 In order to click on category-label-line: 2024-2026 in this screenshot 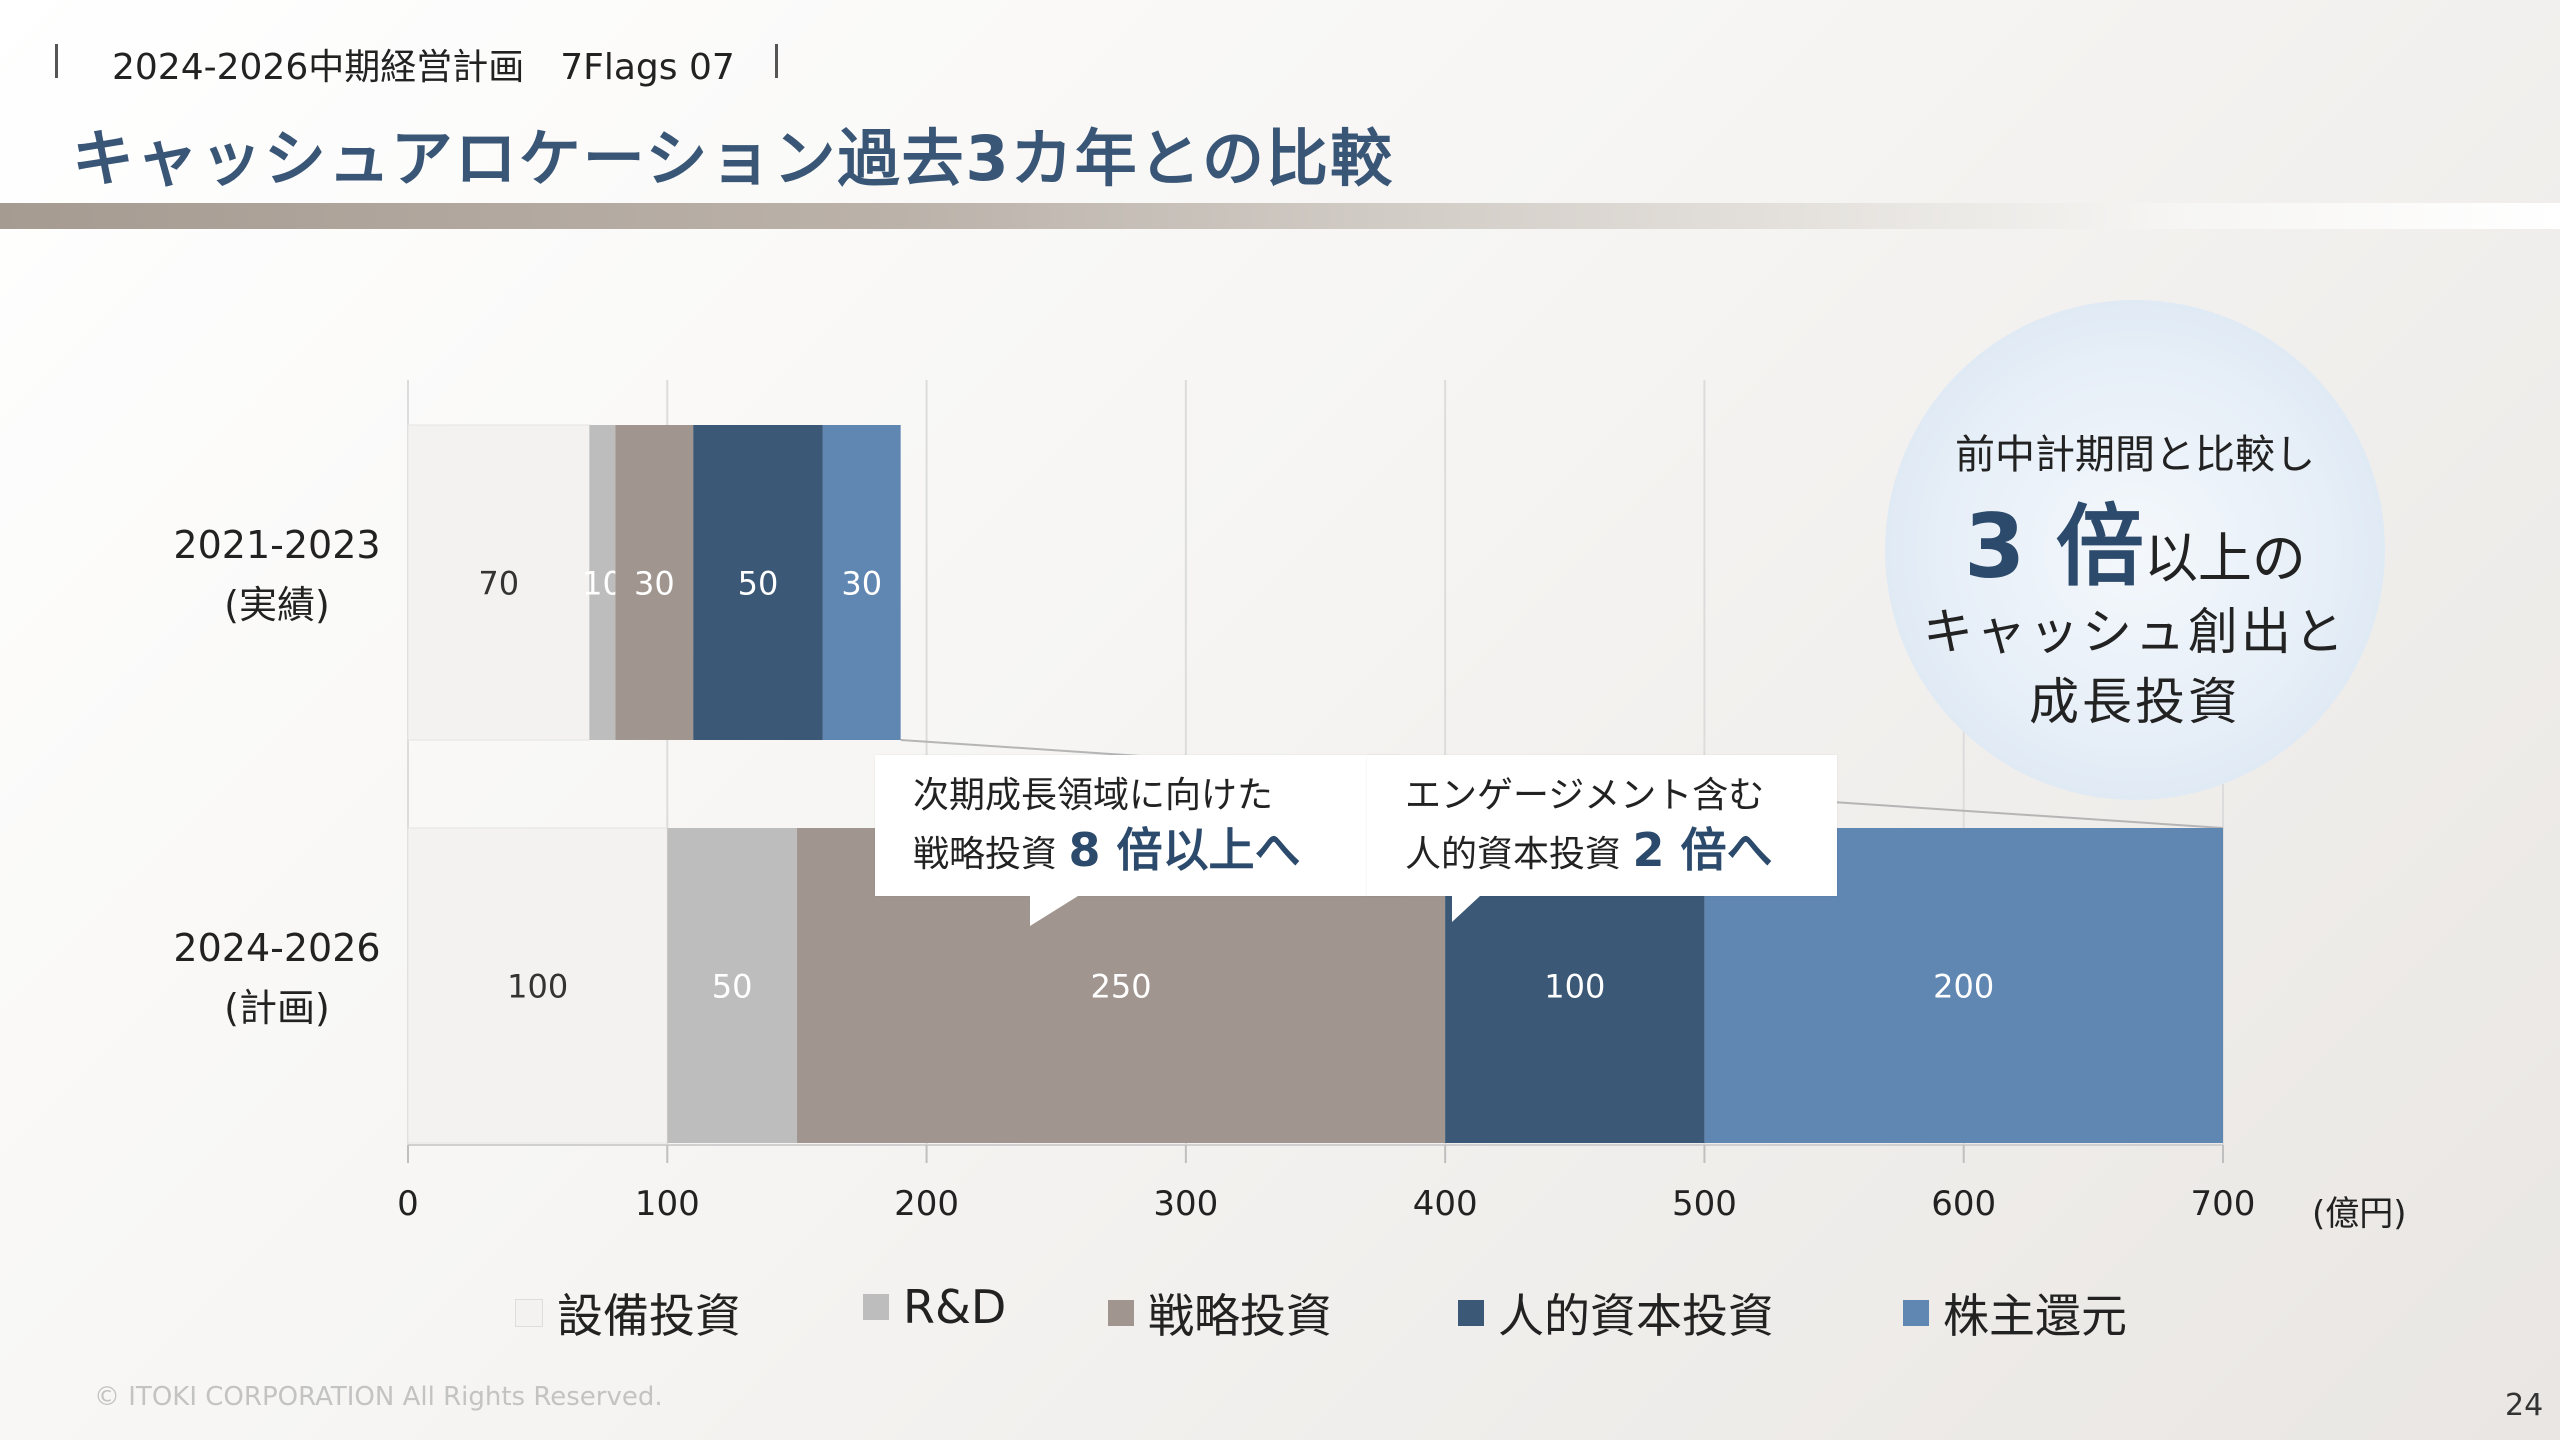, I will do `click(277, 948)`.